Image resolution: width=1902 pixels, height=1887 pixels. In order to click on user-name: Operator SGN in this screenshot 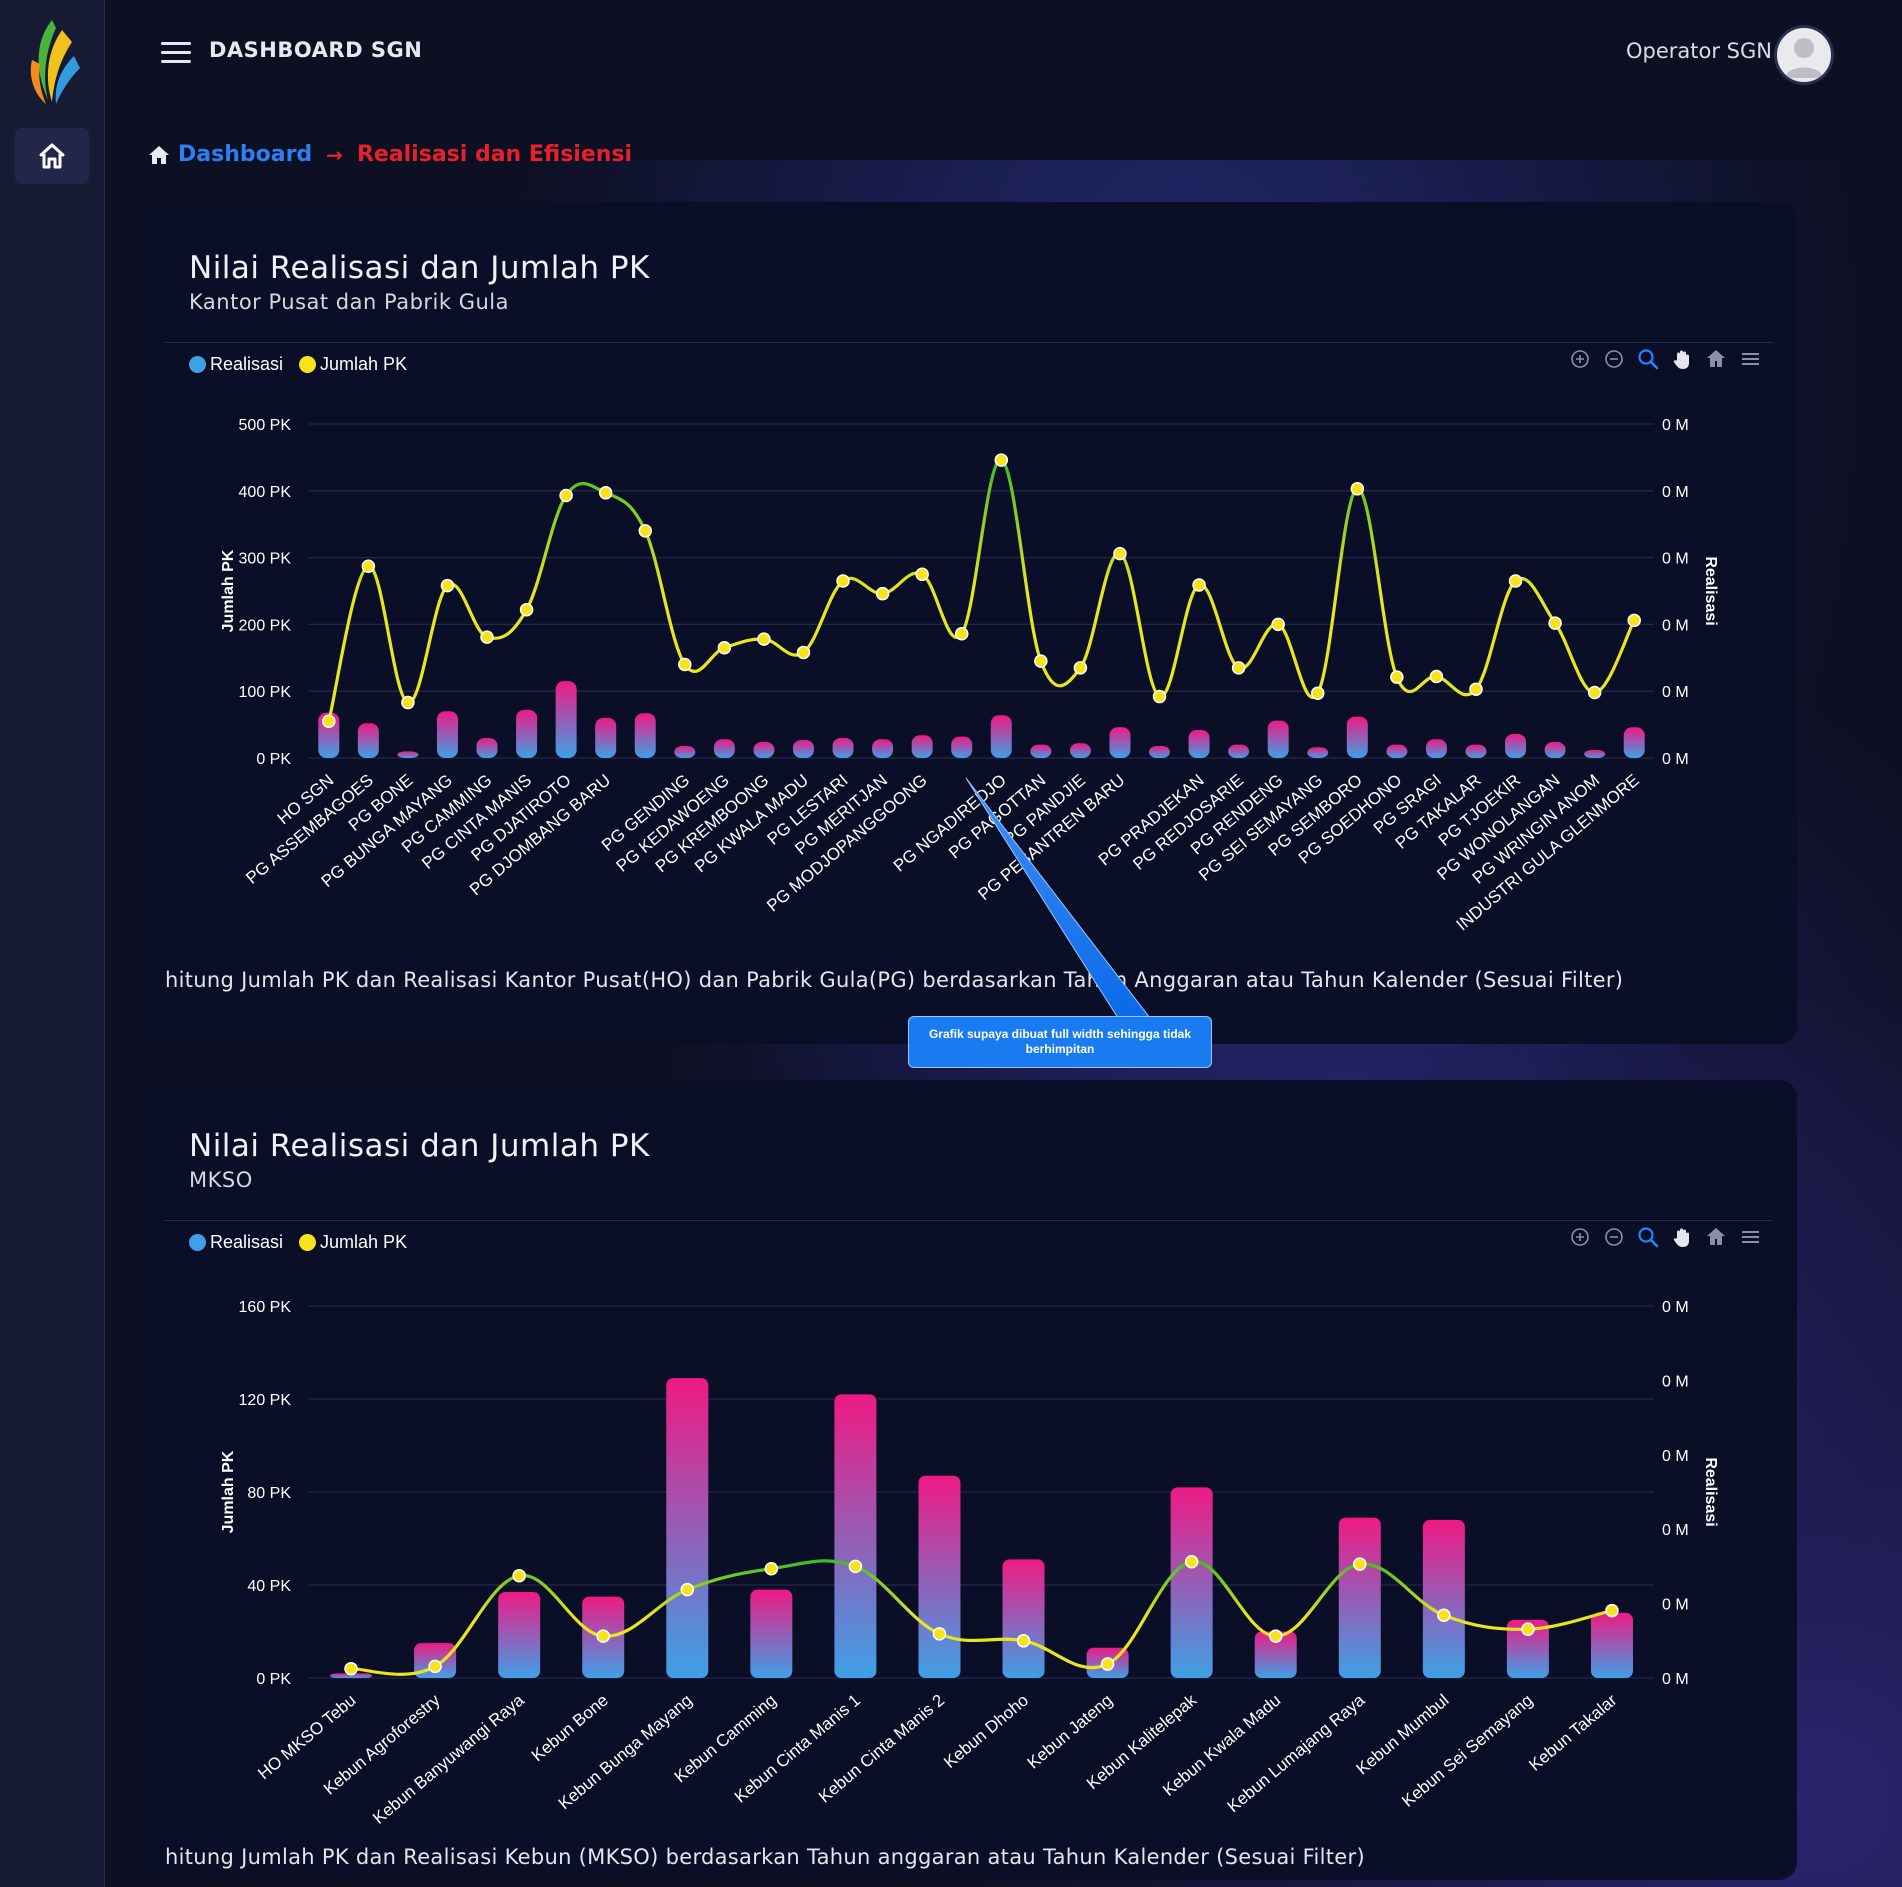, I will do `click(1699, 51)`.